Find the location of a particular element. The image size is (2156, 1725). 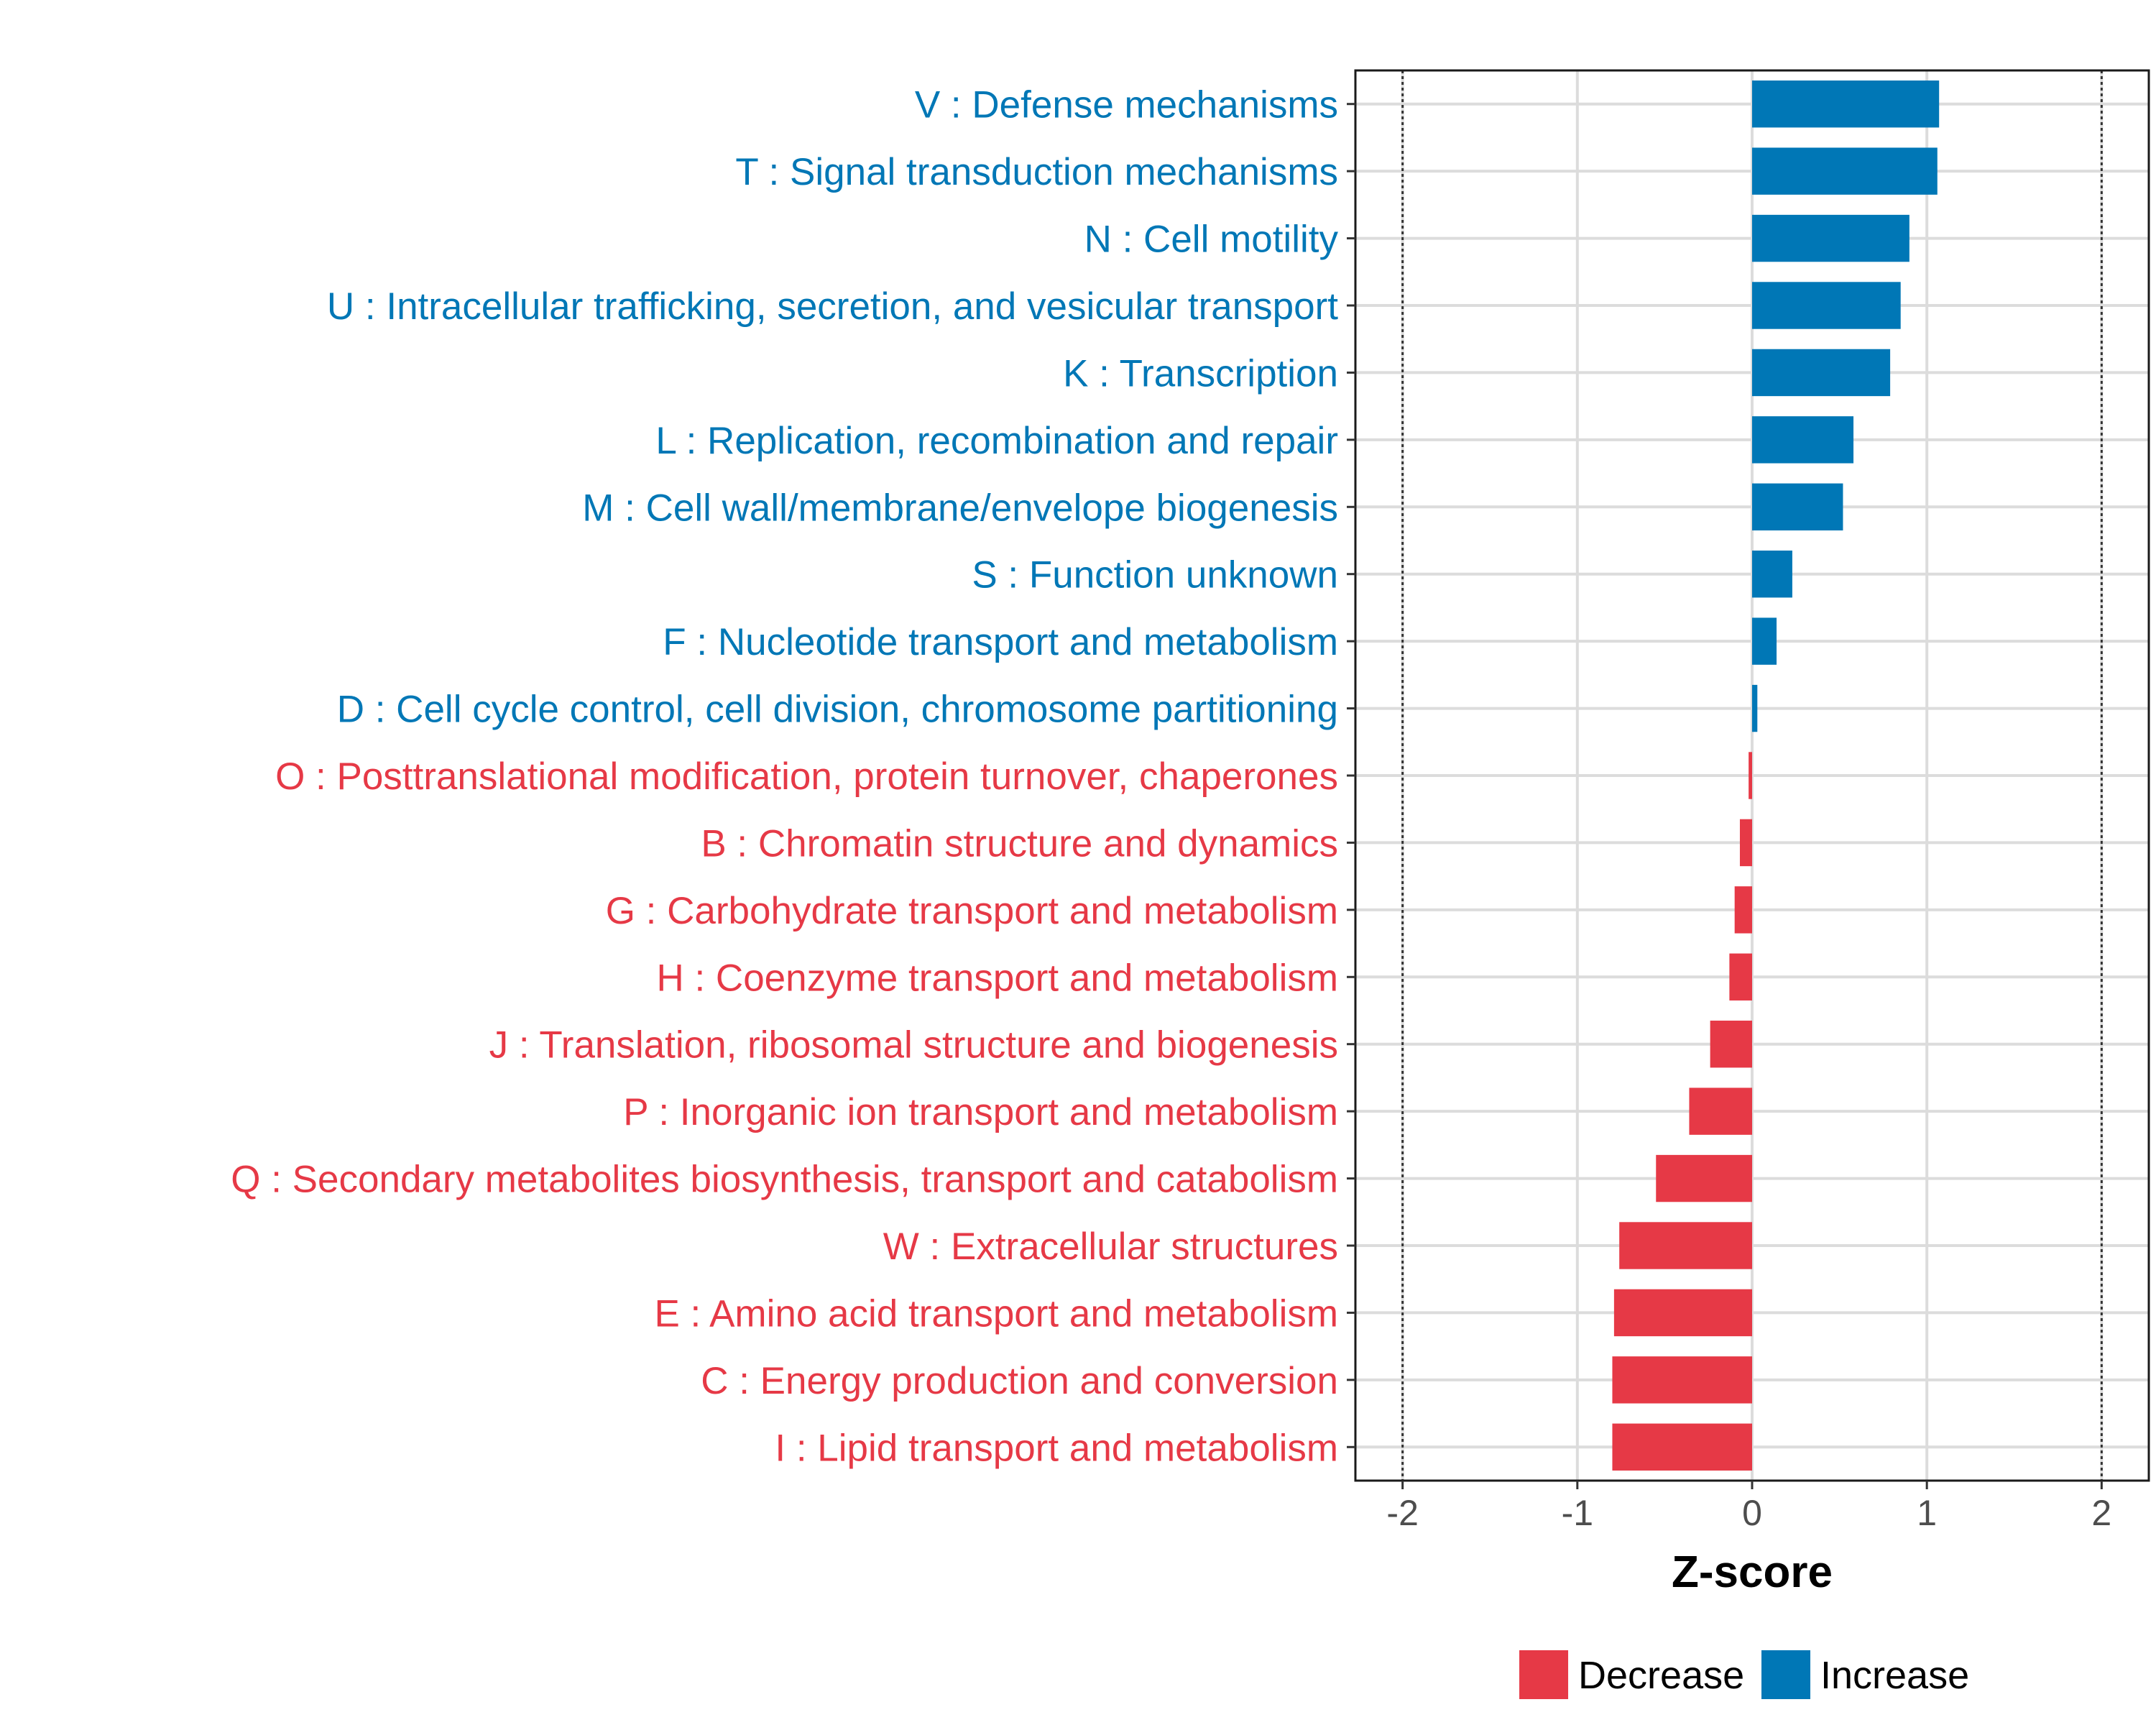

y-tick-label: N : Cell motility is located at coordinates (1211, 239).